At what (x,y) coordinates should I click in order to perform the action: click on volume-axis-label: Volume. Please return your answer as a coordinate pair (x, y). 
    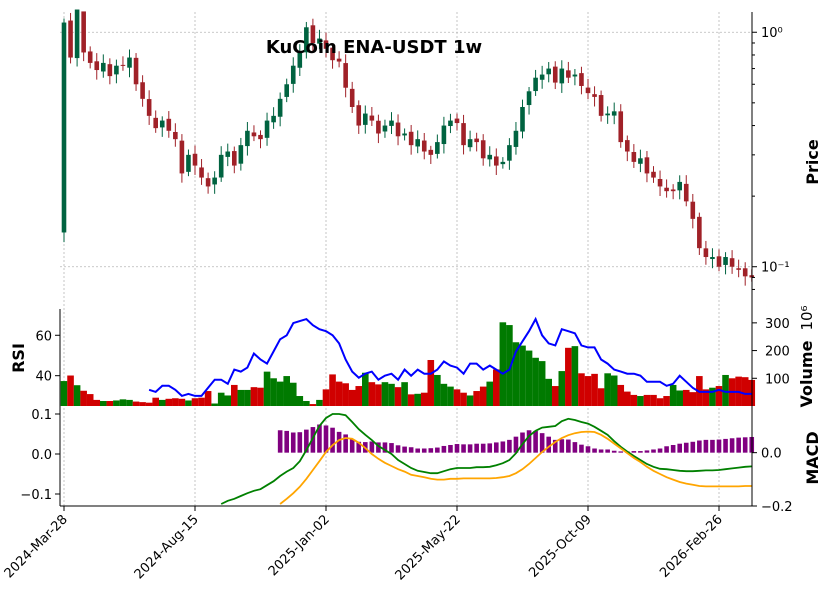
    Looking at the image, I should click on (806, 373).